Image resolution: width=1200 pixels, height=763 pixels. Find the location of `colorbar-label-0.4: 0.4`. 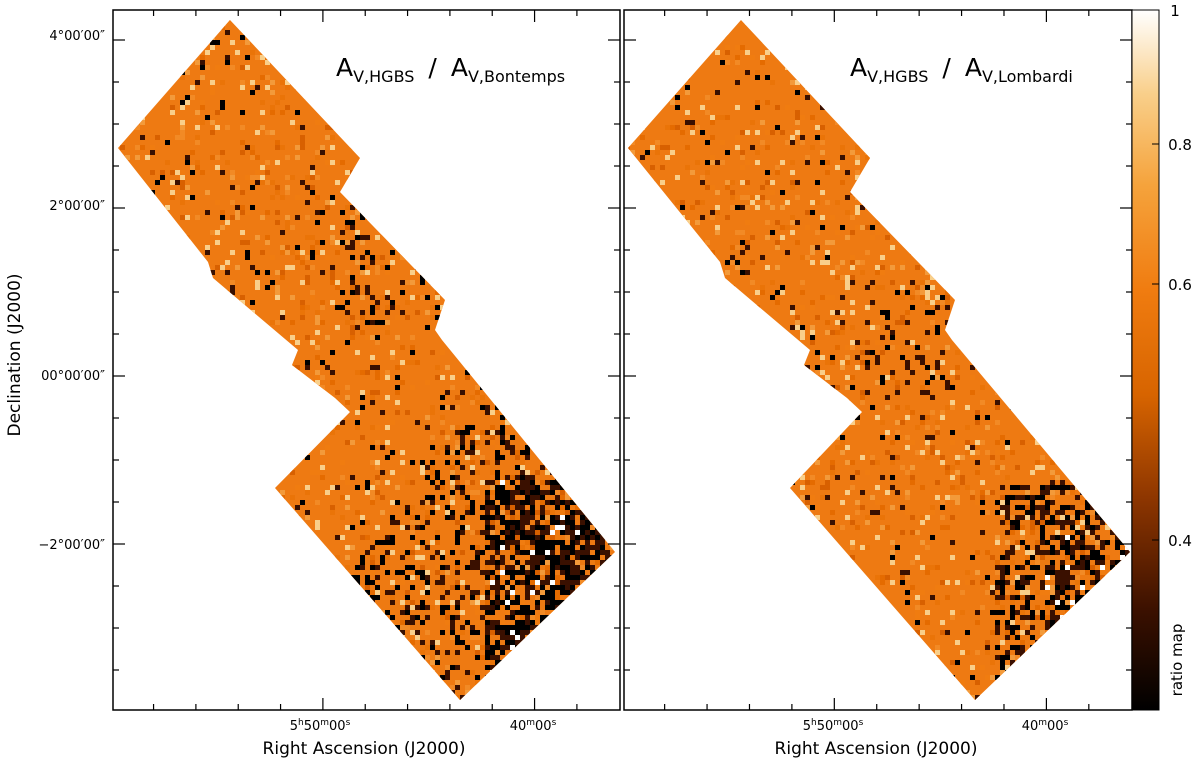

colorbar-label-0.4: 0.4 is located at coordinates (1180, 541).